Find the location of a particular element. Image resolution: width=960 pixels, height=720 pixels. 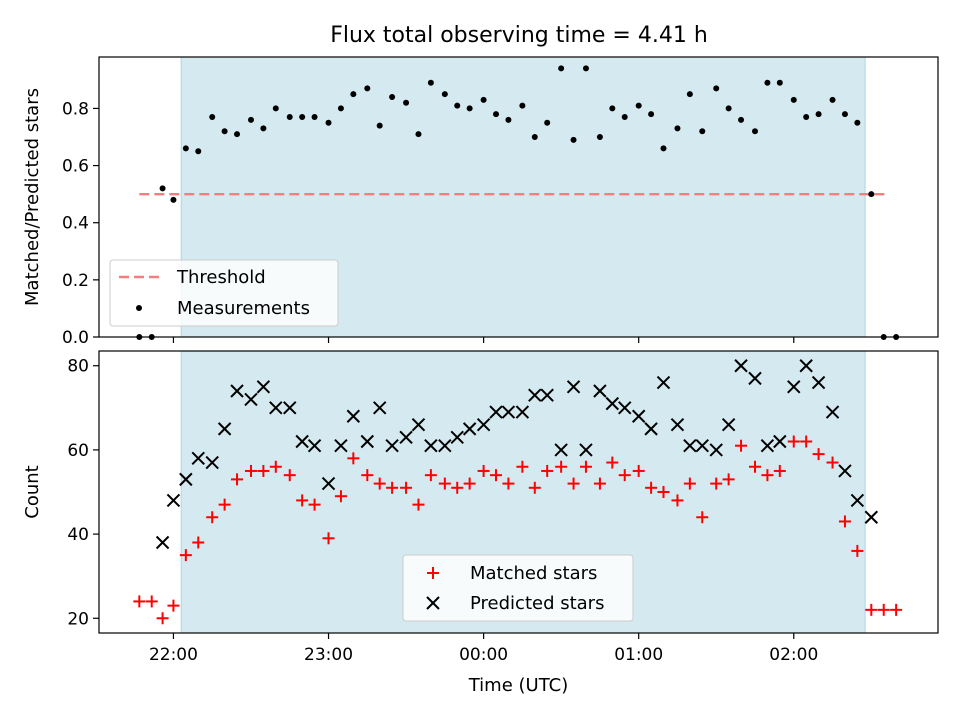

measurements-legend-marker is located at coordinates (139, 308).